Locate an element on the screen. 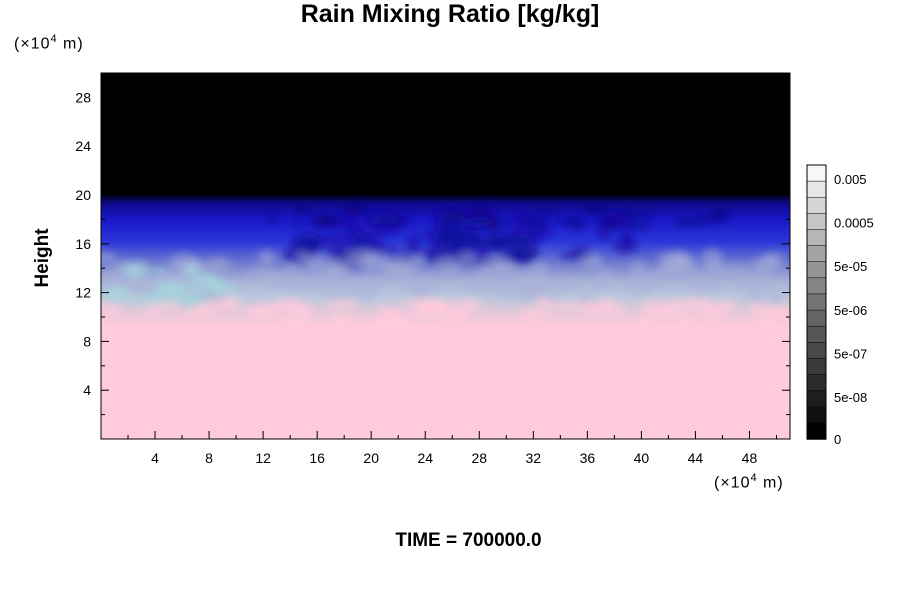 The height and width of the screenshot is (600, 900). x-tick-label: 4 is located at coordinates (155, 458).